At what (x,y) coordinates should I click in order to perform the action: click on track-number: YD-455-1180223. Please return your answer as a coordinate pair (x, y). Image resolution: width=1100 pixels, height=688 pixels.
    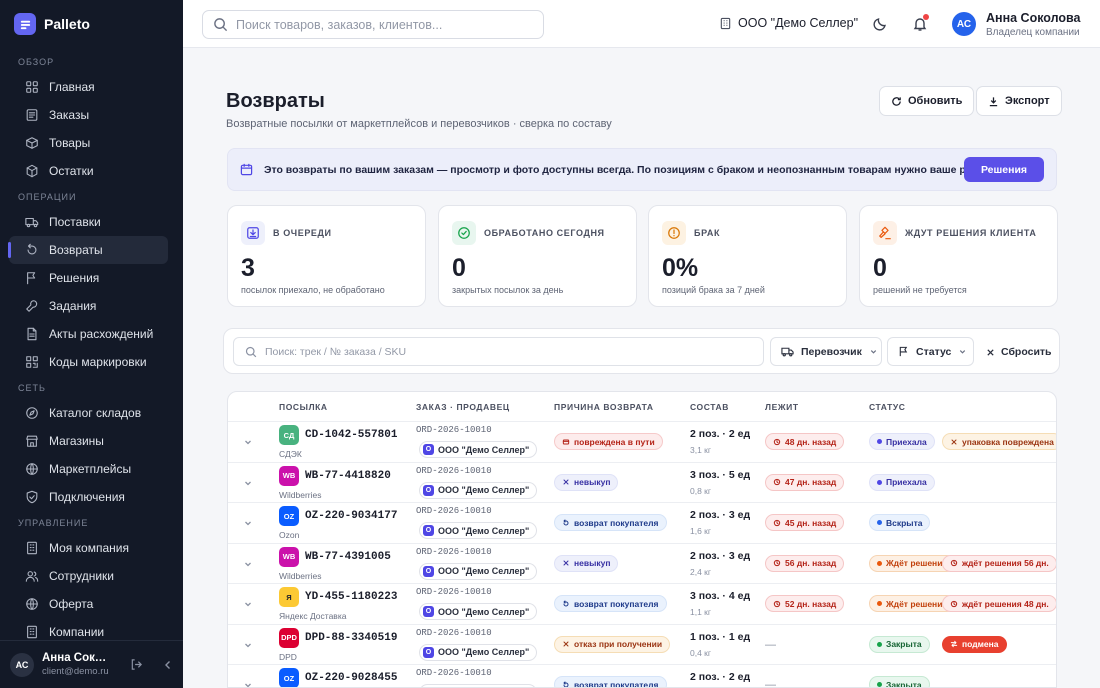
    Looking at the image, I should click on (351, 597).